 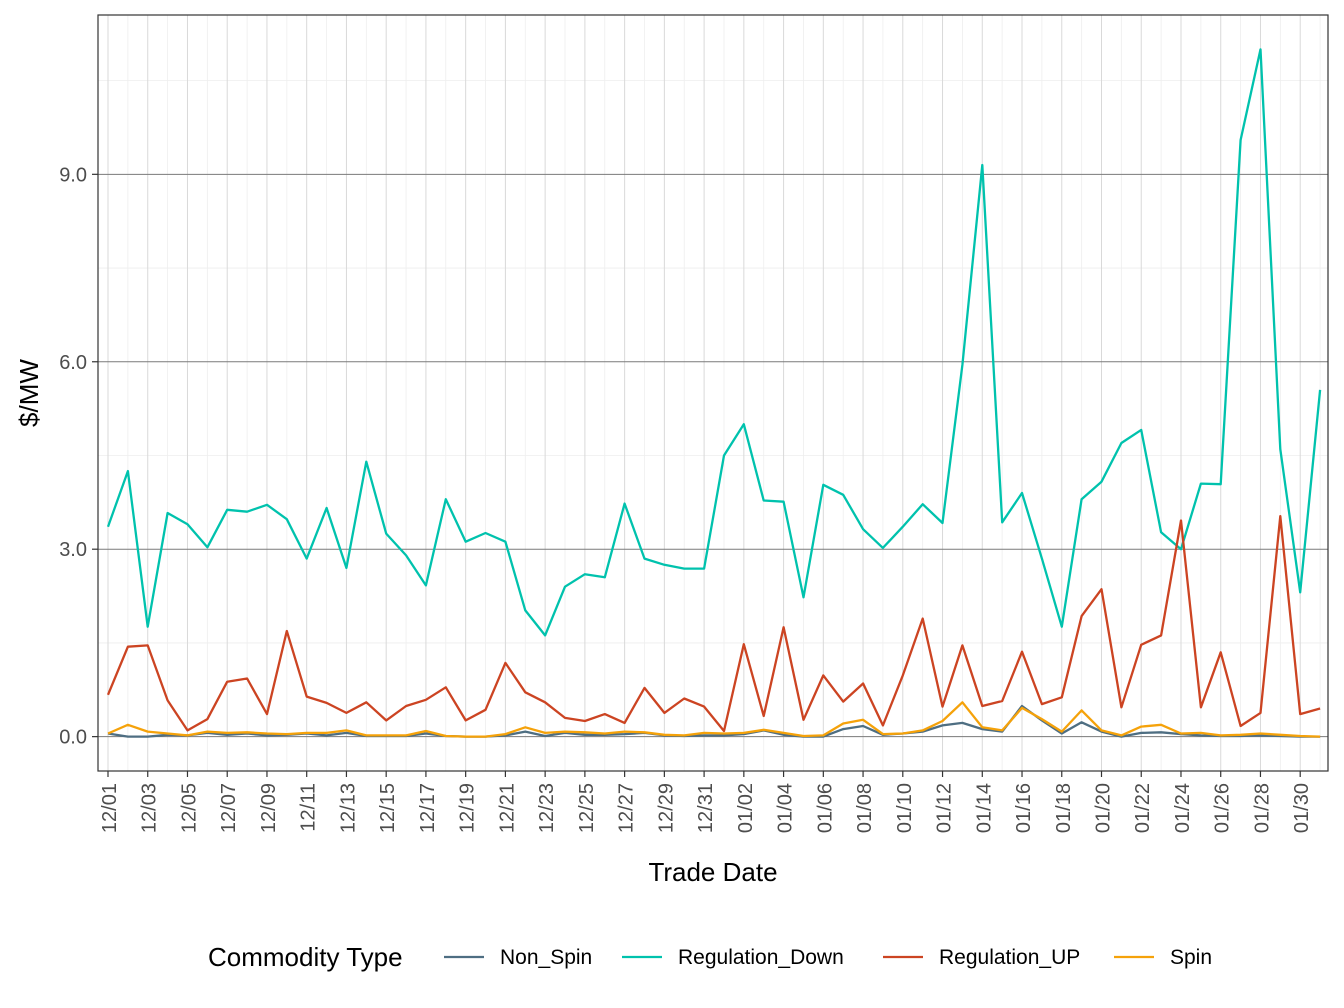 What do you see at coordinates (73, 550) in the screenshot?
I see `y-tick-label: 3.0` at bounding box center [73, 550].